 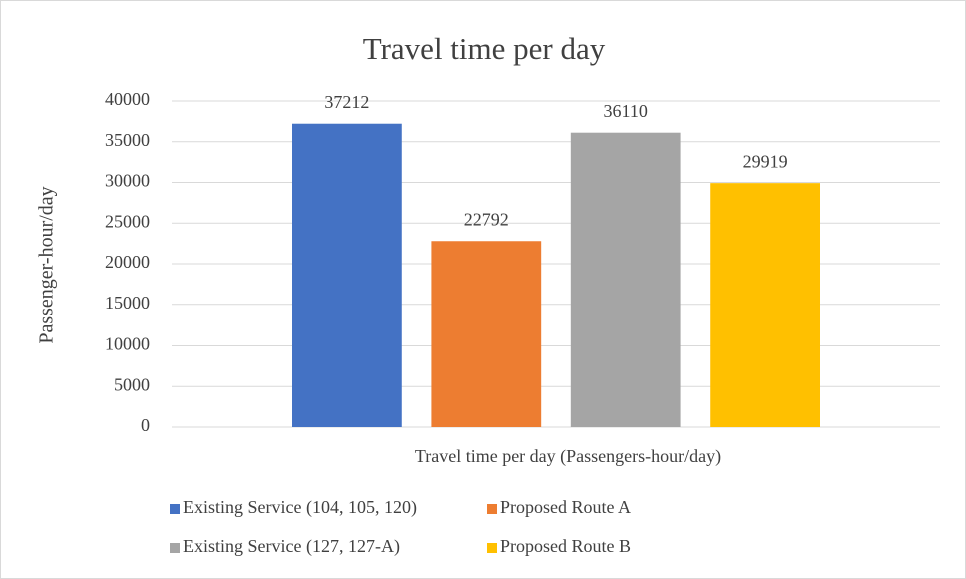 What do you see at coordinates (484, 48) in the screenshot?
I see `chart-title: Travel time per day` at bounding box center [484, 48].